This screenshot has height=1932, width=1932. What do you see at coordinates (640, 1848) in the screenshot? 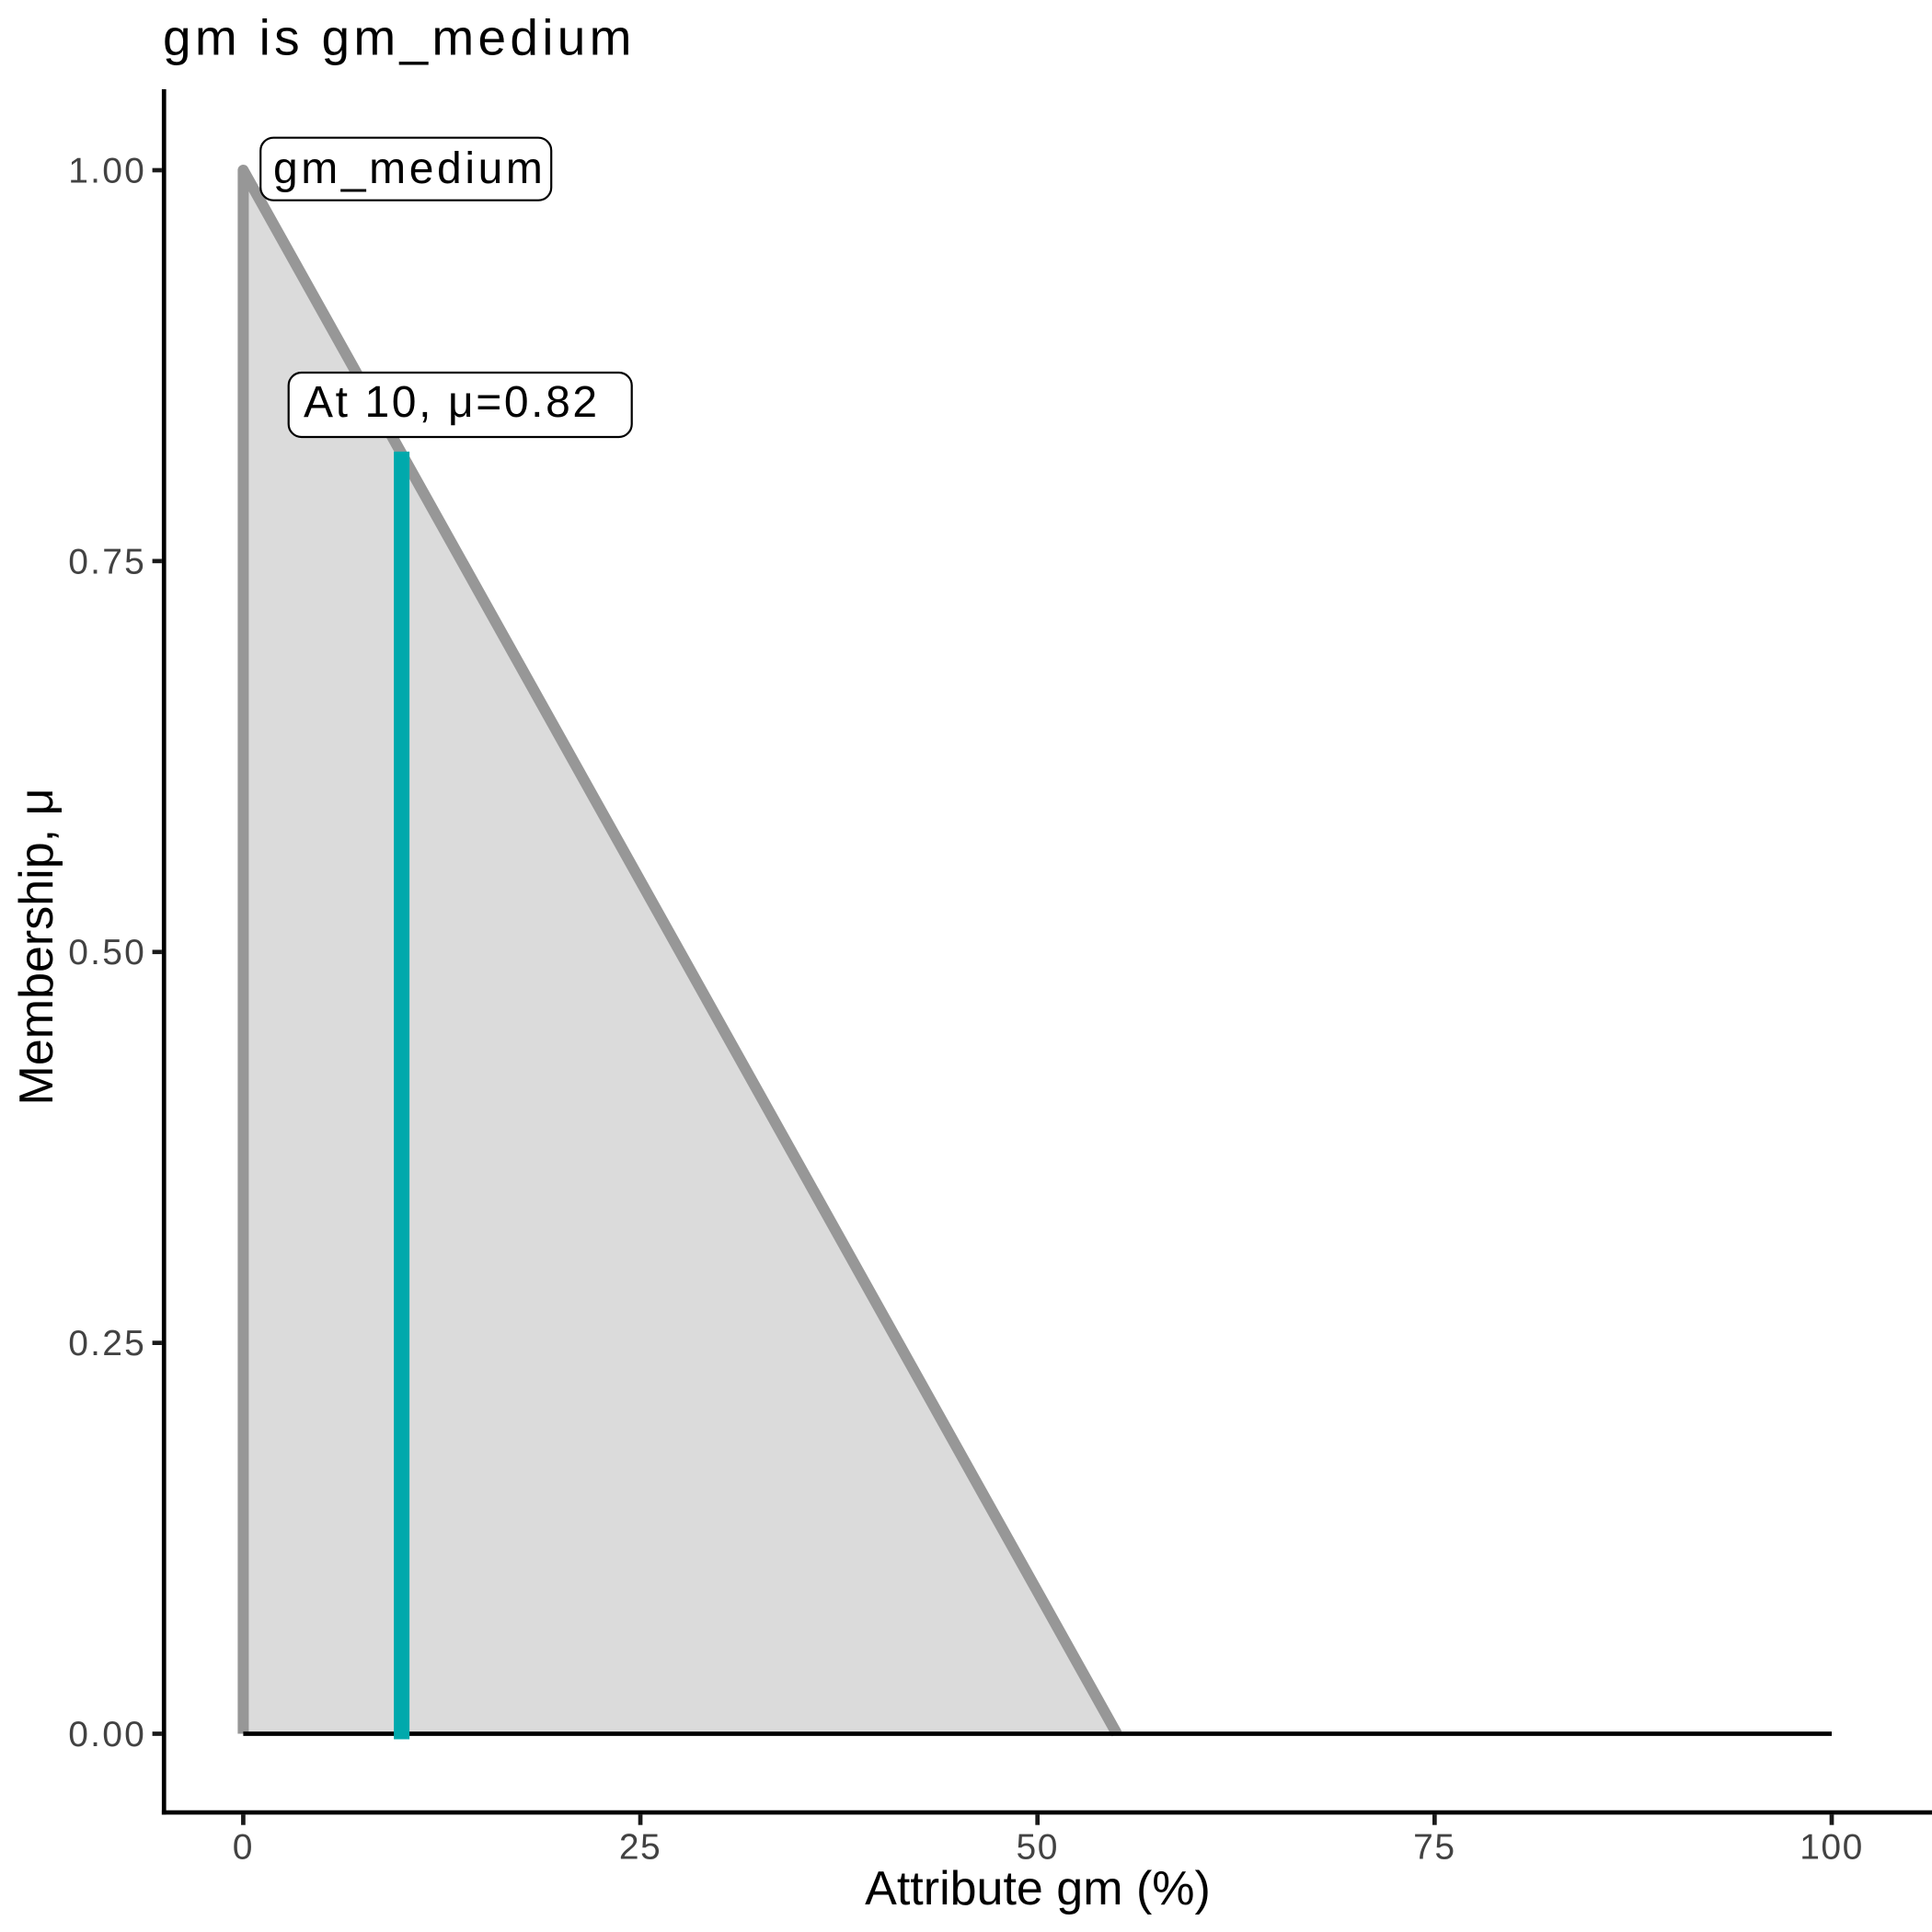
I see `svg-text: 25` at bounding box center [640, 1848].